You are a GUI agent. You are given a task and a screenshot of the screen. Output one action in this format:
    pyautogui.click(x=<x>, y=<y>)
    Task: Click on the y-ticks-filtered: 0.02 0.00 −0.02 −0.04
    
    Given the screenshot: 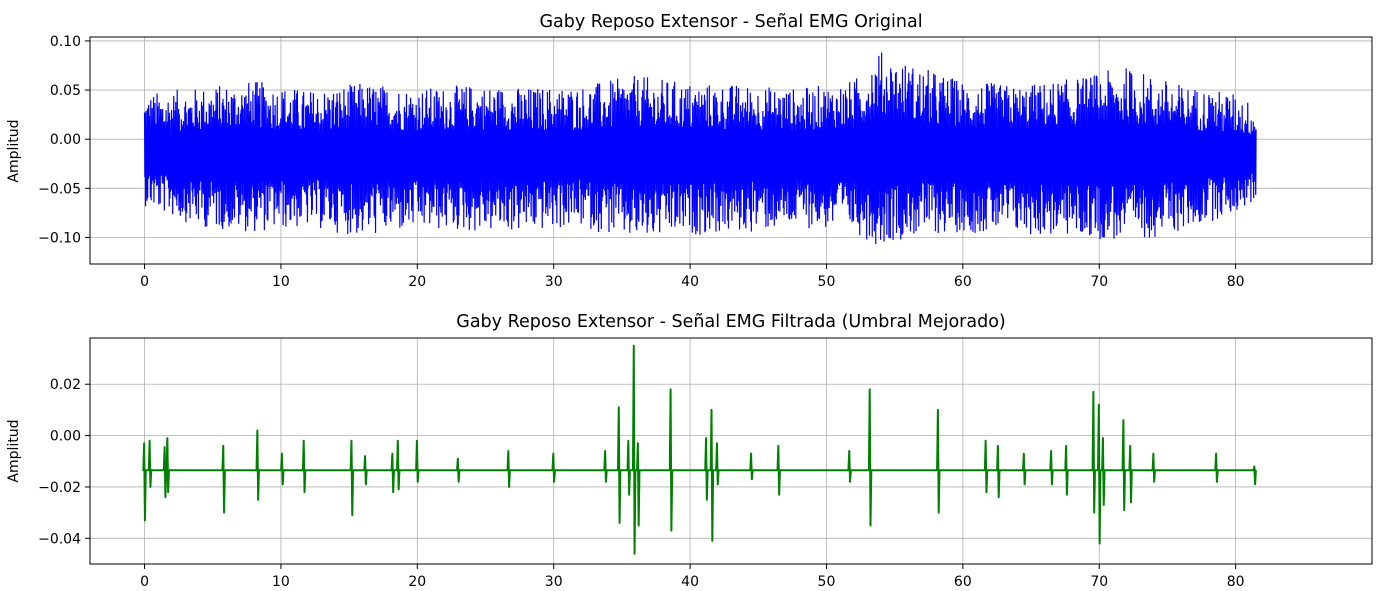 What is the action you would take?
    pyautogui.click(x=64, y=462)
    